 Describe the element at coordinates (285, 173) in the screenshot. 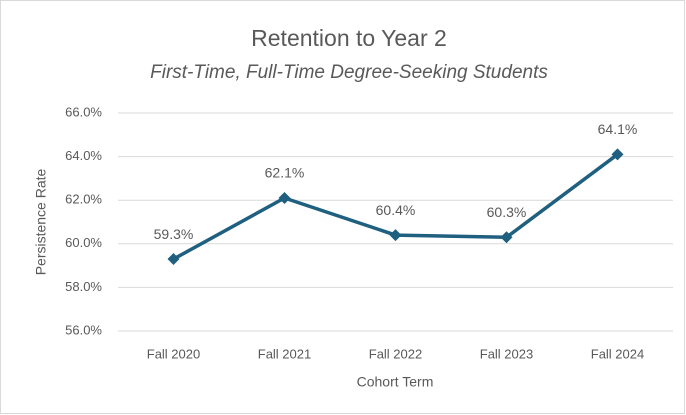

I see `data-label: 62.1%` at that location.